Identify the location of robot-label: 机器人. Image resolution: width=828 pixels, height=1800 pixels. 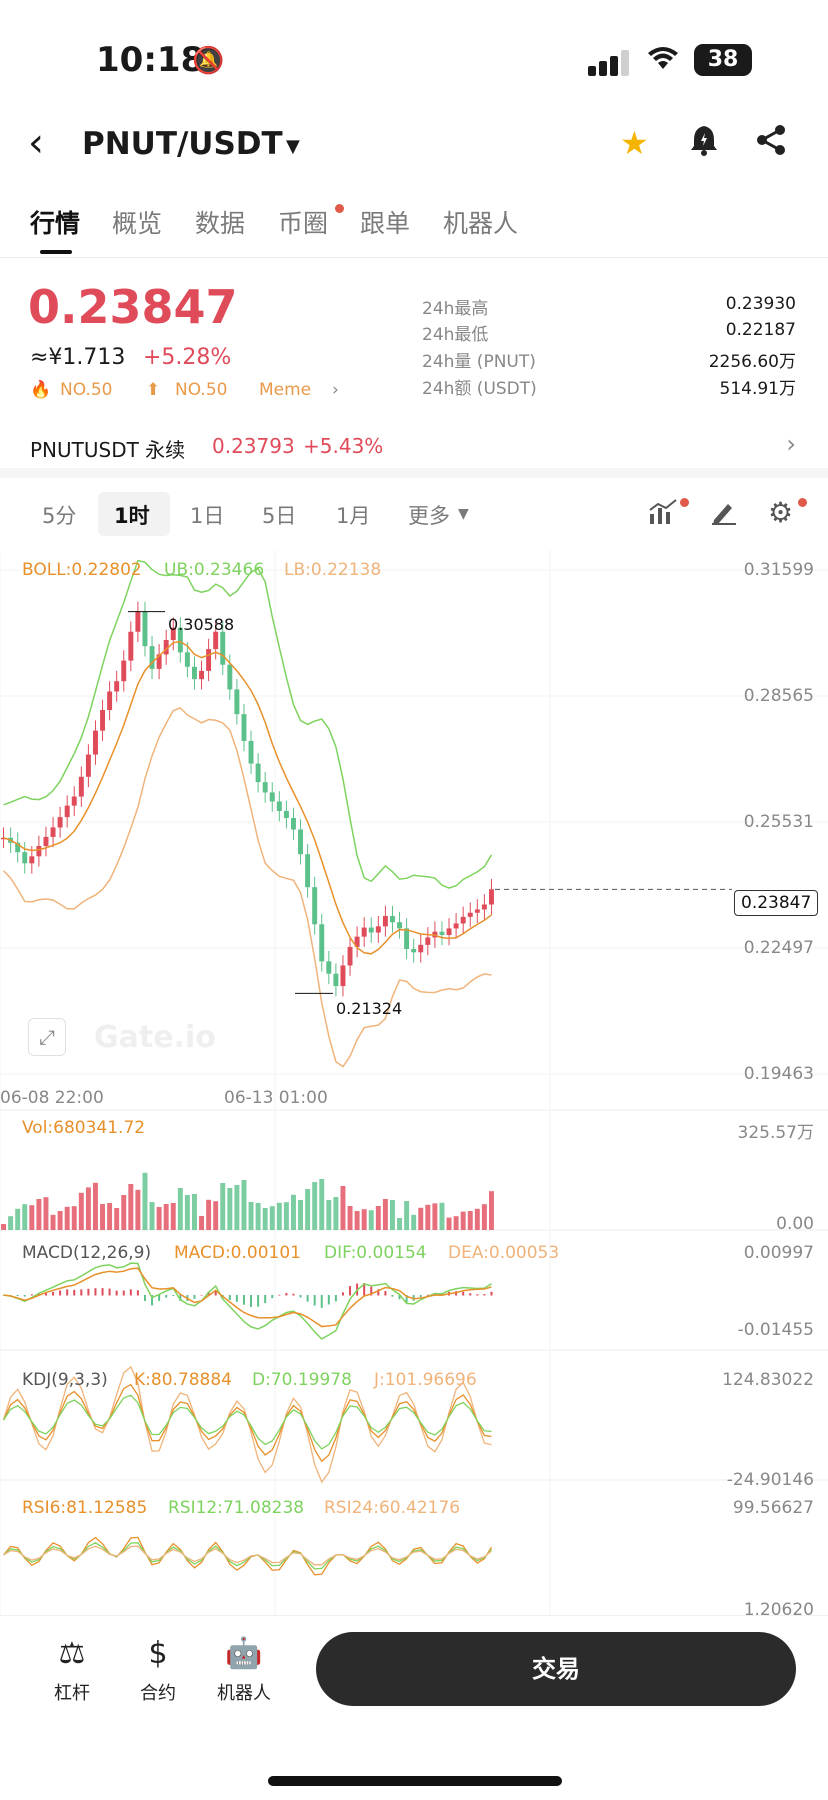
(244, 1693).